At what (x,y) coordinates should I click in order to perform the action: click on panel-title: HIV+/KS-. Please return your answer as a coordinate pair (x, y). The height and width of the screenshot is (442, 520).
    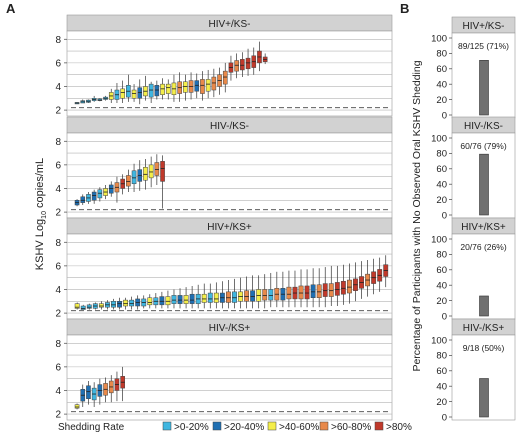
    Looking at the image, I should click on (484, 26).